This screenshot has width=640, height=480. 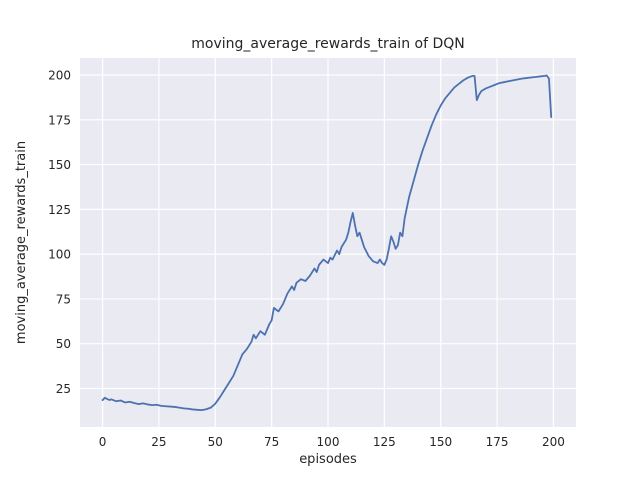 What do you see at coordinates (271, 442) in the screenshot?
I see `x-tick-label: 75` at bounding box center [271, 442].